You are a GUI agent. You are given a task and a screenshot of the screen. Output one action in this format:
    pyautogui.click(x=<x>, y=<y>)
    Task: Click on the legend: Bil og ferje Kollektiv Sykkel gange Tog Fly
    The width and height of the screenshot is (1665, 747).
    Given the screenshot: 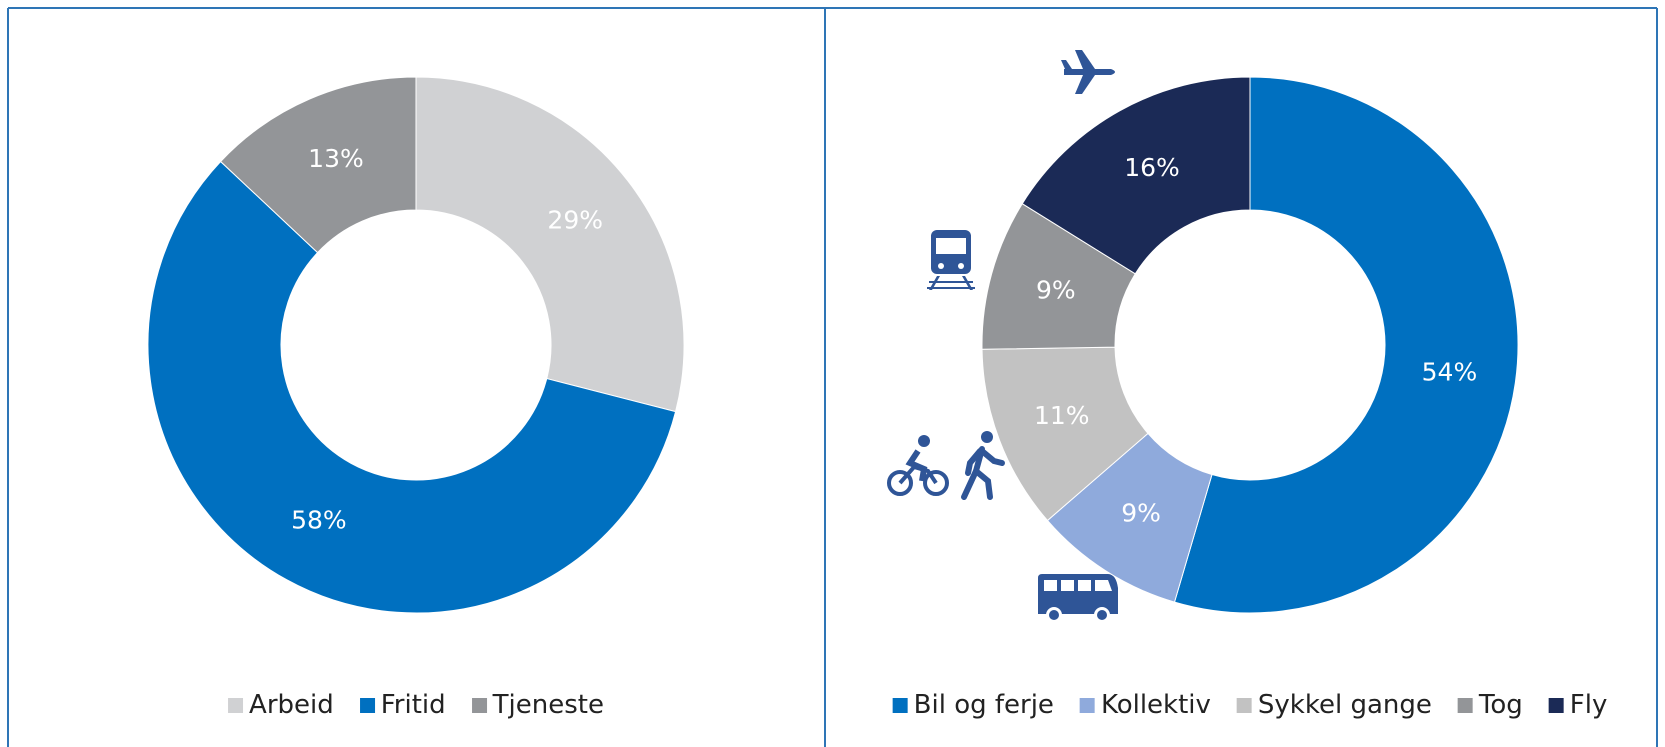 What is the action you would take?
    pyautogui.click(x=1250, y=705)
    